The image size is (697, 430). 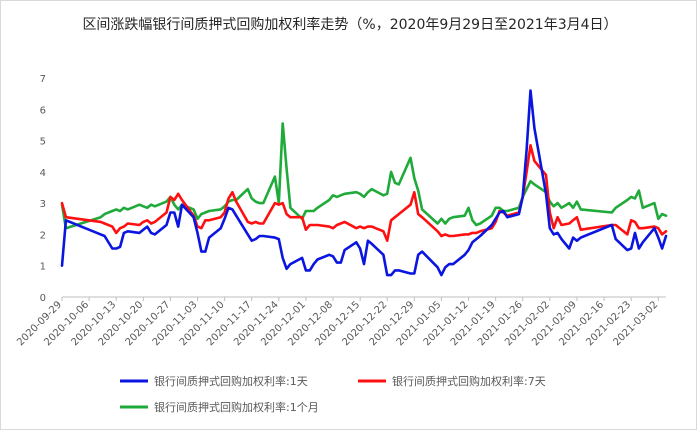 I want to click on legend-label: 银行间质押式回购加权利率:7天, so click(x=469, y=381).